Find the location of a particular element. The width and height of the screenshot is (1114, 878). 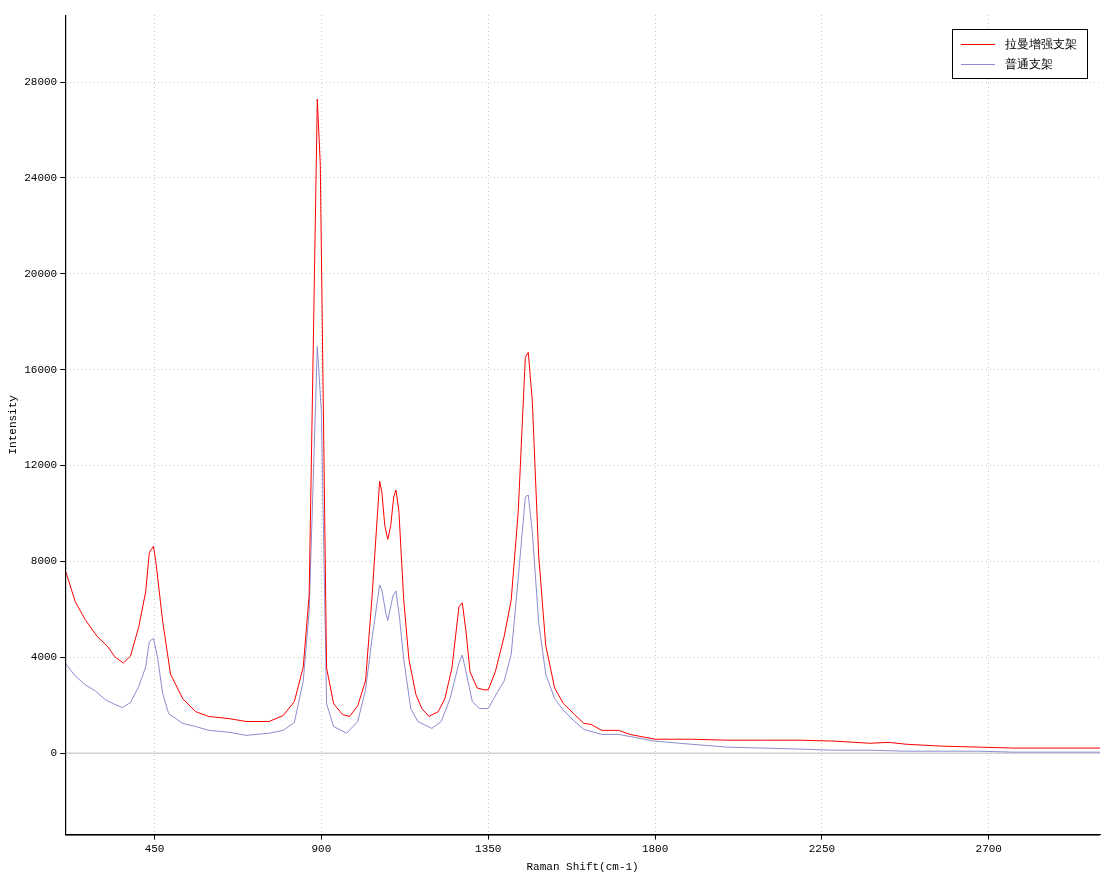

y-tick-label: 8000 is located at coordinates (44, 561).